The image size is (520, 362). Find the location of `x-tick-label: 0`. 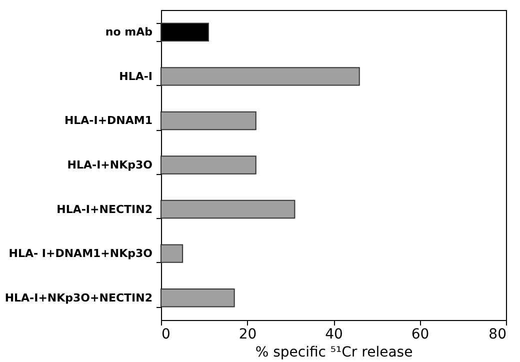

x-tick-label: 0 is located at coordinates (166, 334).